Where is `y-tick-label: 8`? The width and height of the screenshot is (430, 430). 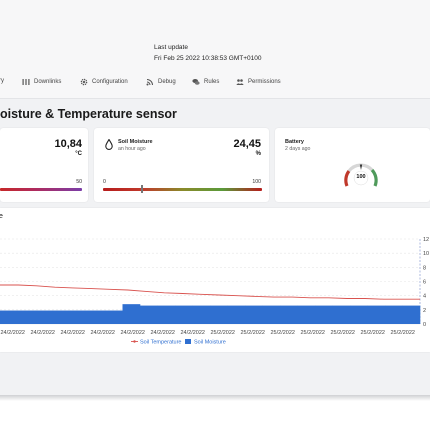
y-tick-label: 8 is located at coordinates (424, 268).